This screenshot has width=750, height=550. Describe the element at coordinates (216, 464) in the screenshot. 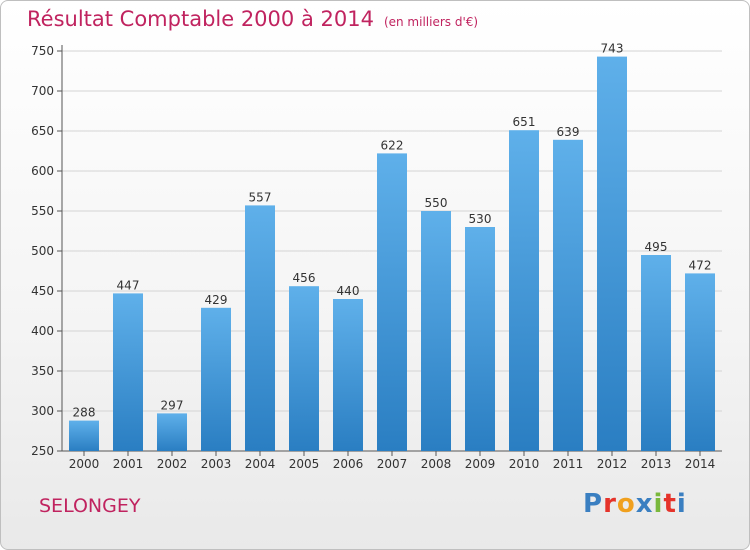

I see `x-tick-label: 2003` at that location.